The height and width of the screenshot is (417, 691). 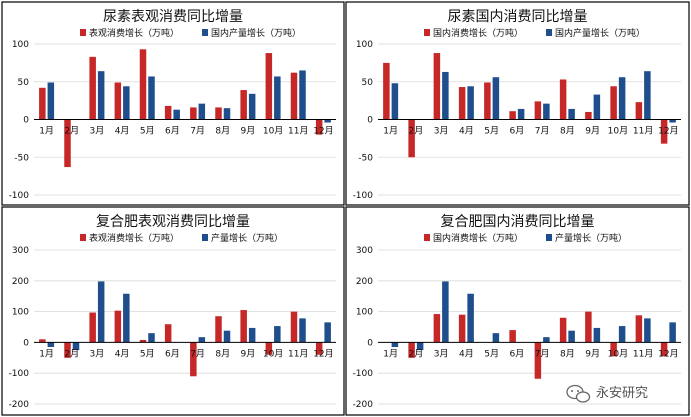 What do you see at coordinates (478, 238) in the screenshot?
I see `legend-label-1: 国内消费增长（万吨）` at bounding box center [478, 238].